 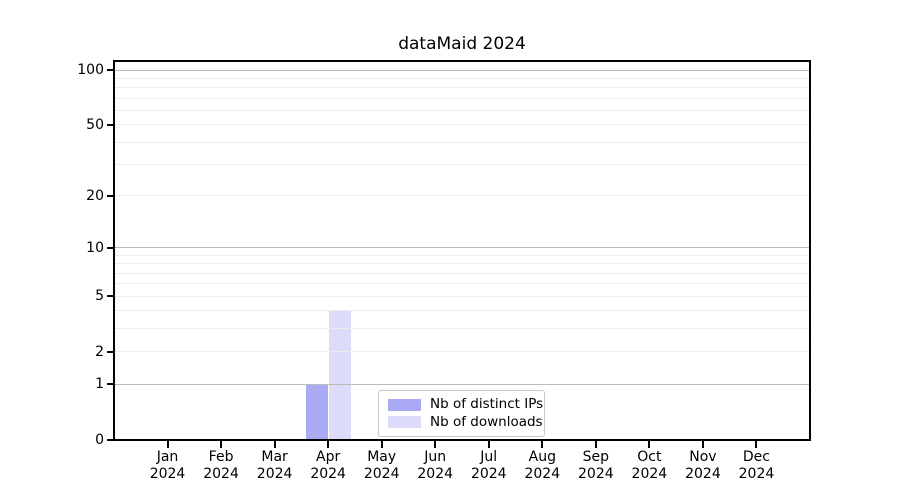 What do you see at coordinates (382, 457) in the screenshot?
I see `x-tick-month: May` at bounding box center [382, 457].